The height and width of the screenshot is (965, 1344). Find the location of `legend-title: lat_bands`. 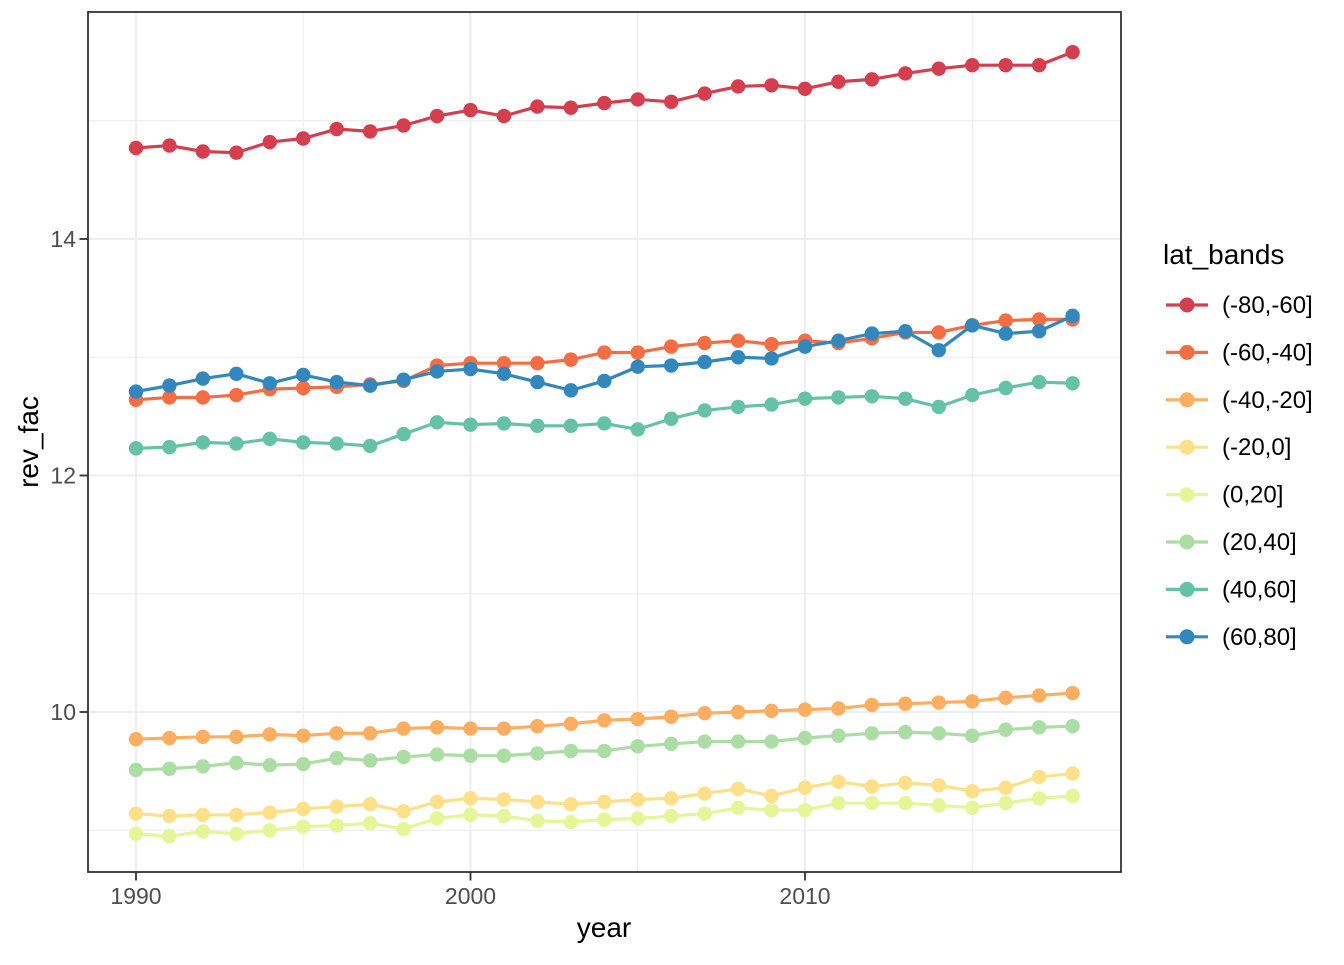

legend-title: lat_bands is located at coordinates (1223, 254).